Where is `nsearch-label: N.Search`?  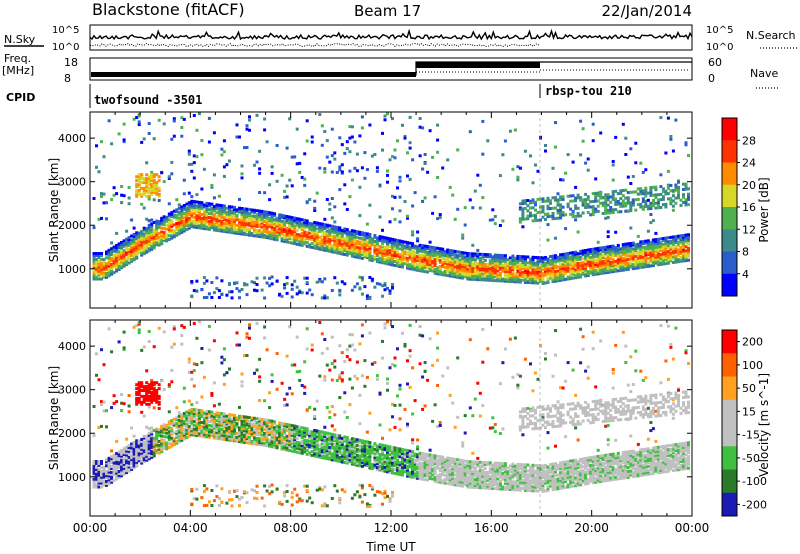 nsearch-label: N.Search is located at coordinates (771, 35).